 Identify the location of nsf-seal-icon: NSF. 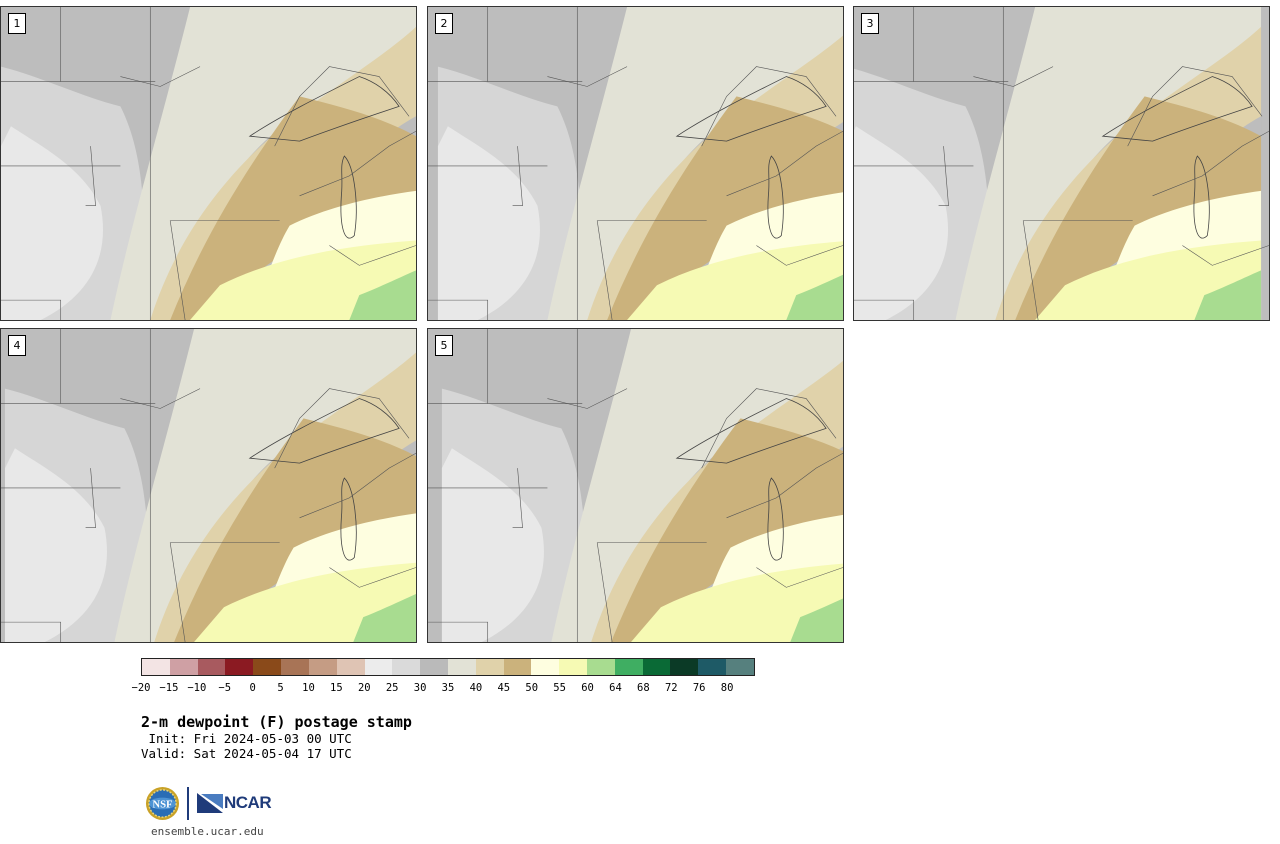
(162, 803).